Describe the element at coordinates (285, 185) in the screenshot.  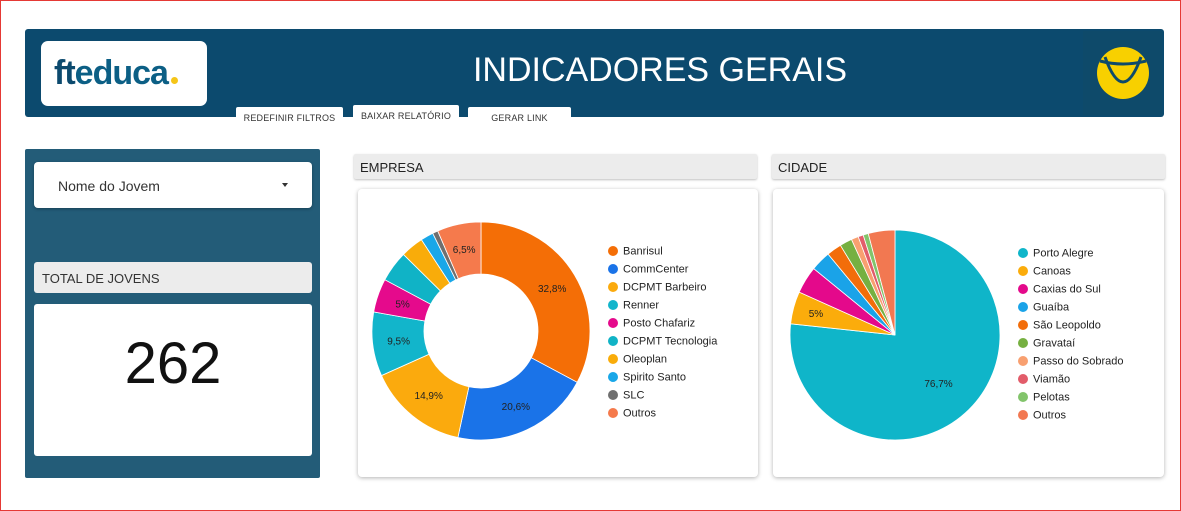
I see `caret-down-icon` at that location.